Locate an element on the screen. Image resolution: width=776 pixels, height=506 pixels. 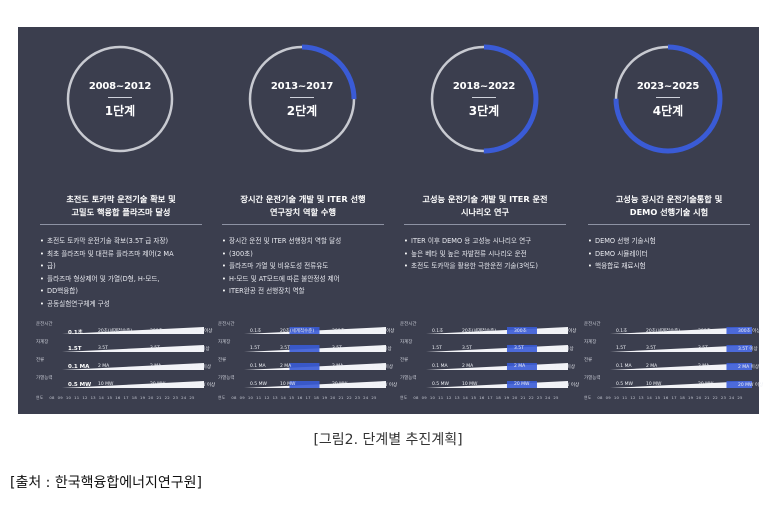
mini-axis-tick: 24 is located at coordinates (184, 397).